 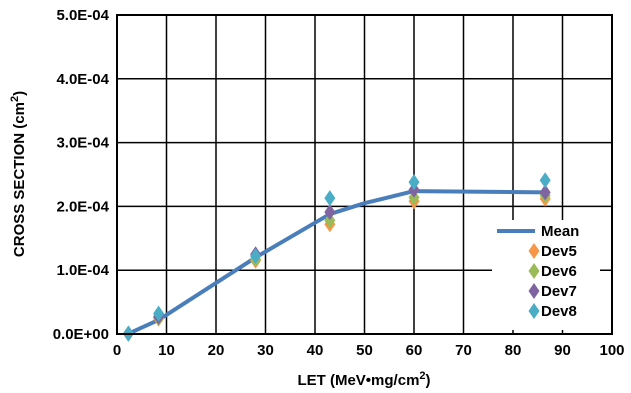 I want to click on y-tick-label: 5.0E-04, so click(x=82, y=15).